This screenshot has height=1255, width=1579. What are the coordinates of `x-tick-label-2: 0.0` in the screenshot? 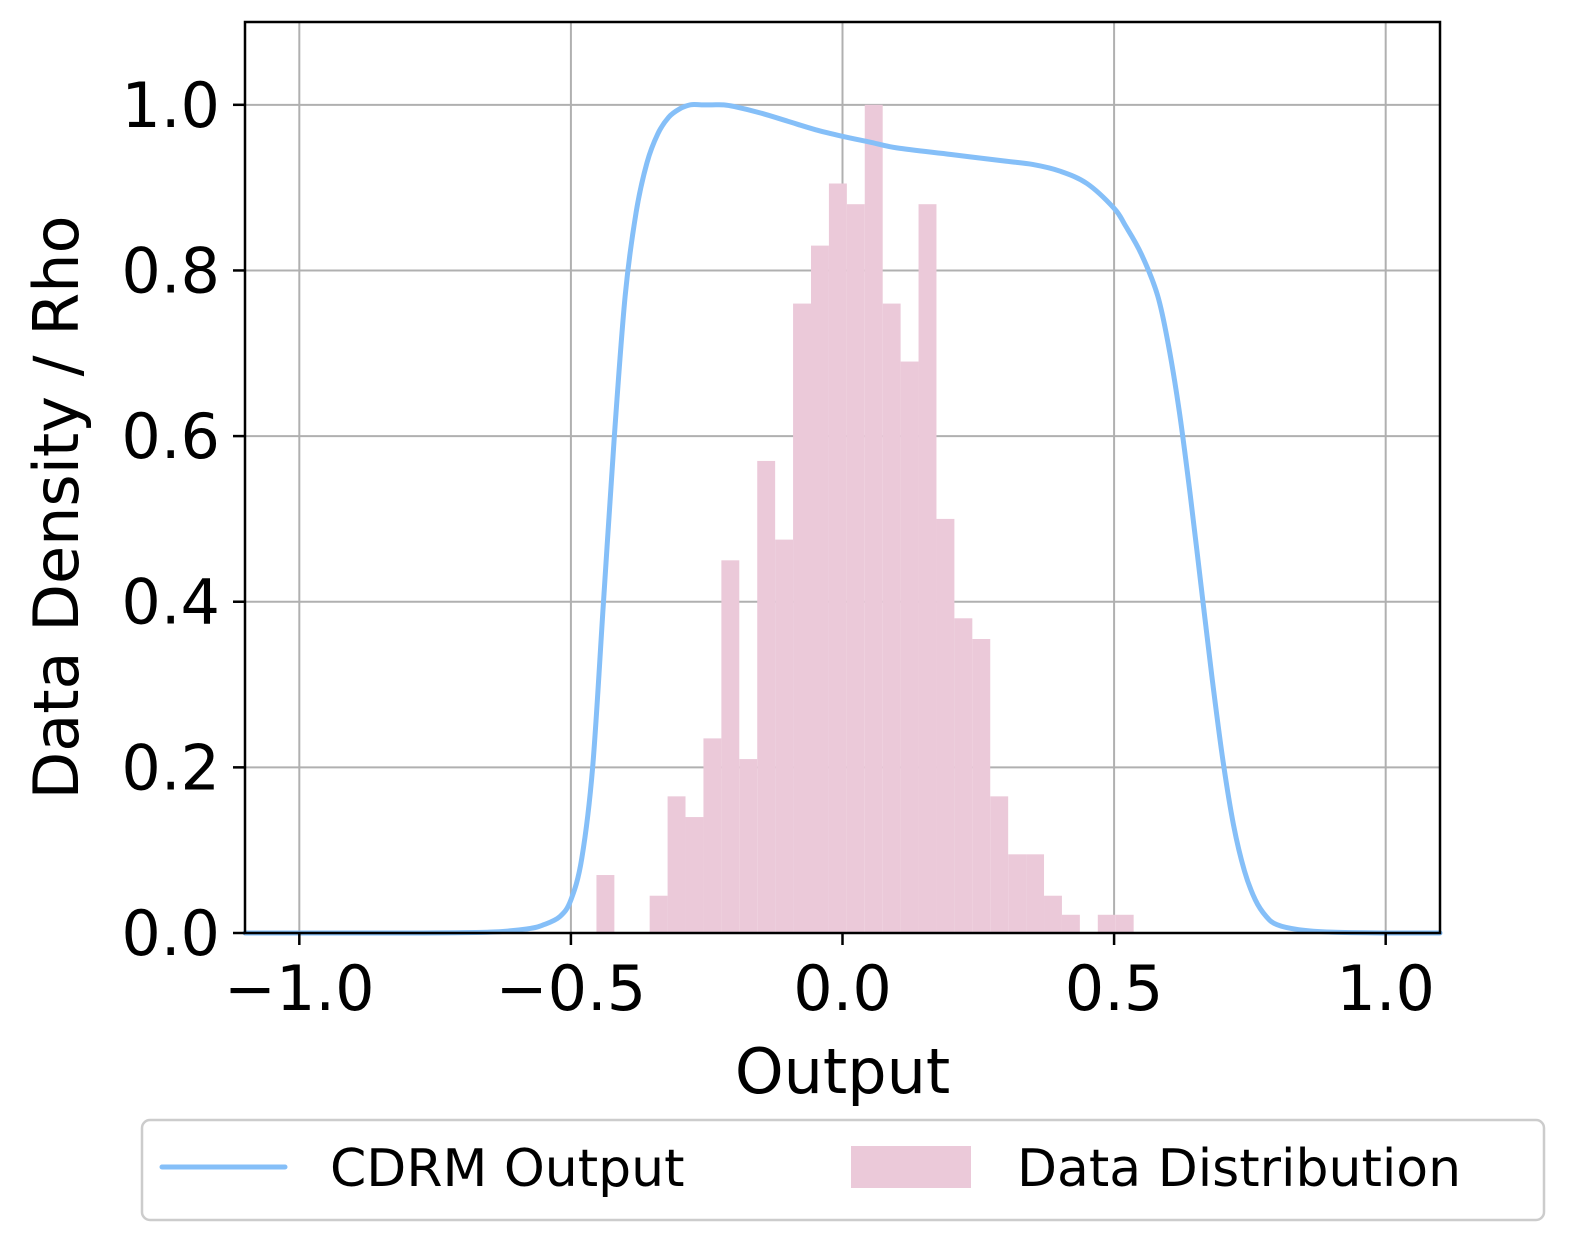 It's located at (842, 988).